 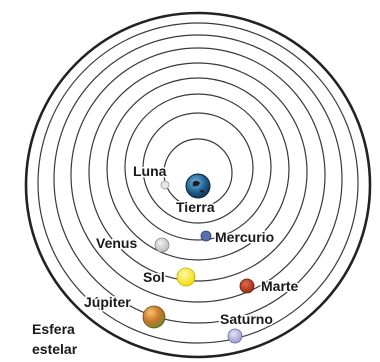 What do you see at coordinates (162, 245) in the screenshot?
I see `venus-icon` at bounding box center [162, 245].